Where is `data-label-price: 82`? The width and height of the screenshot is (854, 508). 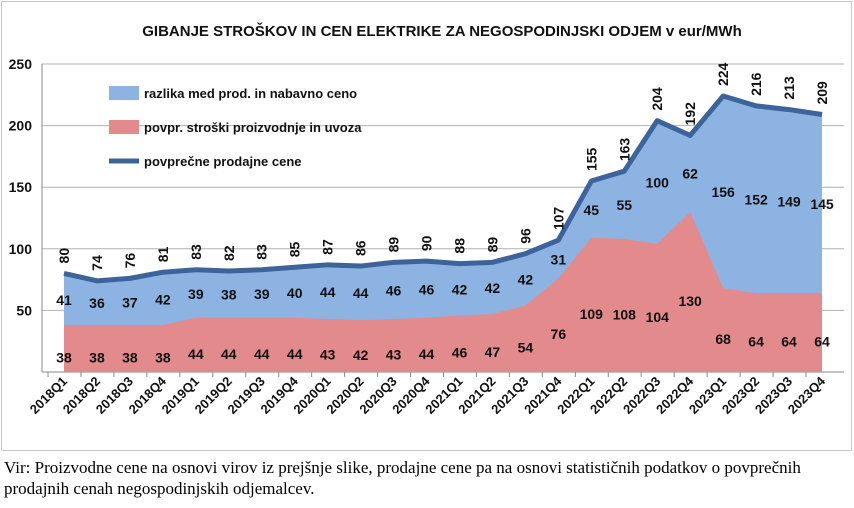 data-label-price: 82 is located at coordinates (229, 253).